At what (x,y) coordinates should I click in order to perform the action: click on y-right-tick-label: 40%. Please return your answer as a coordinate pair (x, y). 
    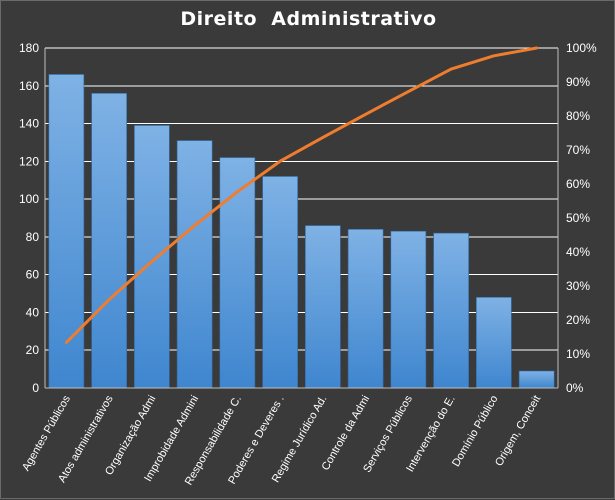
    Looking at the image, I should click on (578, 252).